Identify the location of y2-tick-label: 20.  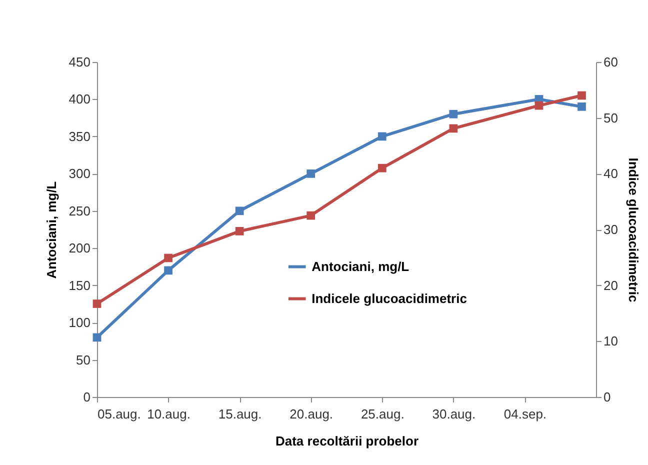
(611, 285).